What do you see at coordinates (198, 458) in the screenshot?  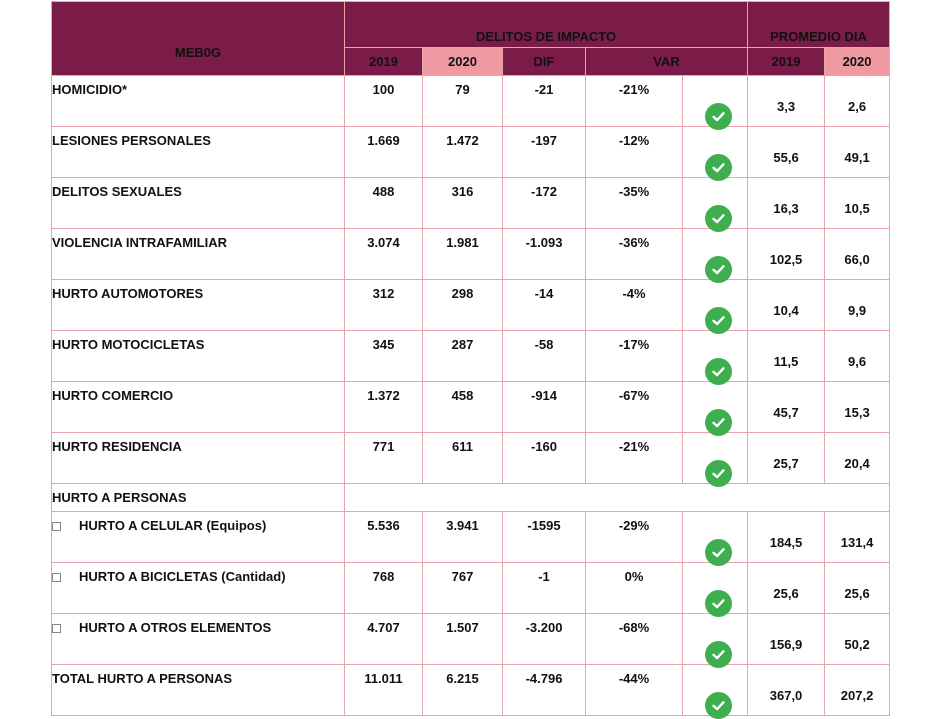 I see `row-label: HURTO RESIDENCIA` at bounding box center [198, 458].